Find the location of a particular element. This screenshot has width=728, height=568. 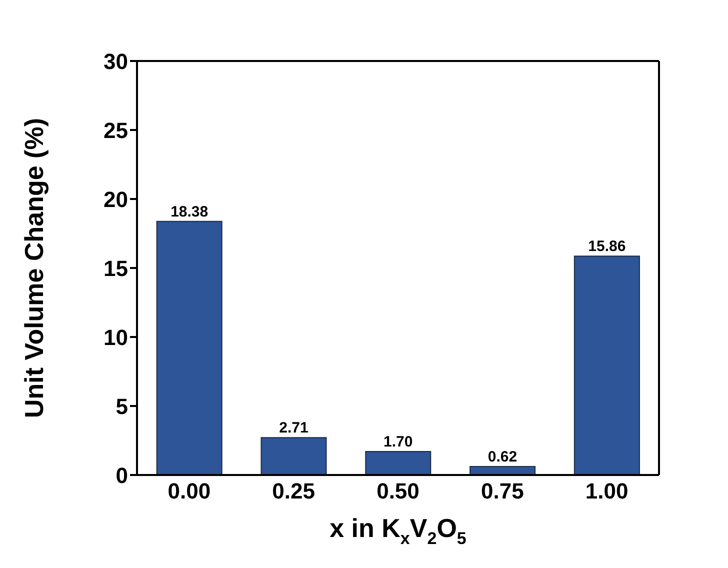

x-tick-label: 0.00 is located at coordinates (189, 491).